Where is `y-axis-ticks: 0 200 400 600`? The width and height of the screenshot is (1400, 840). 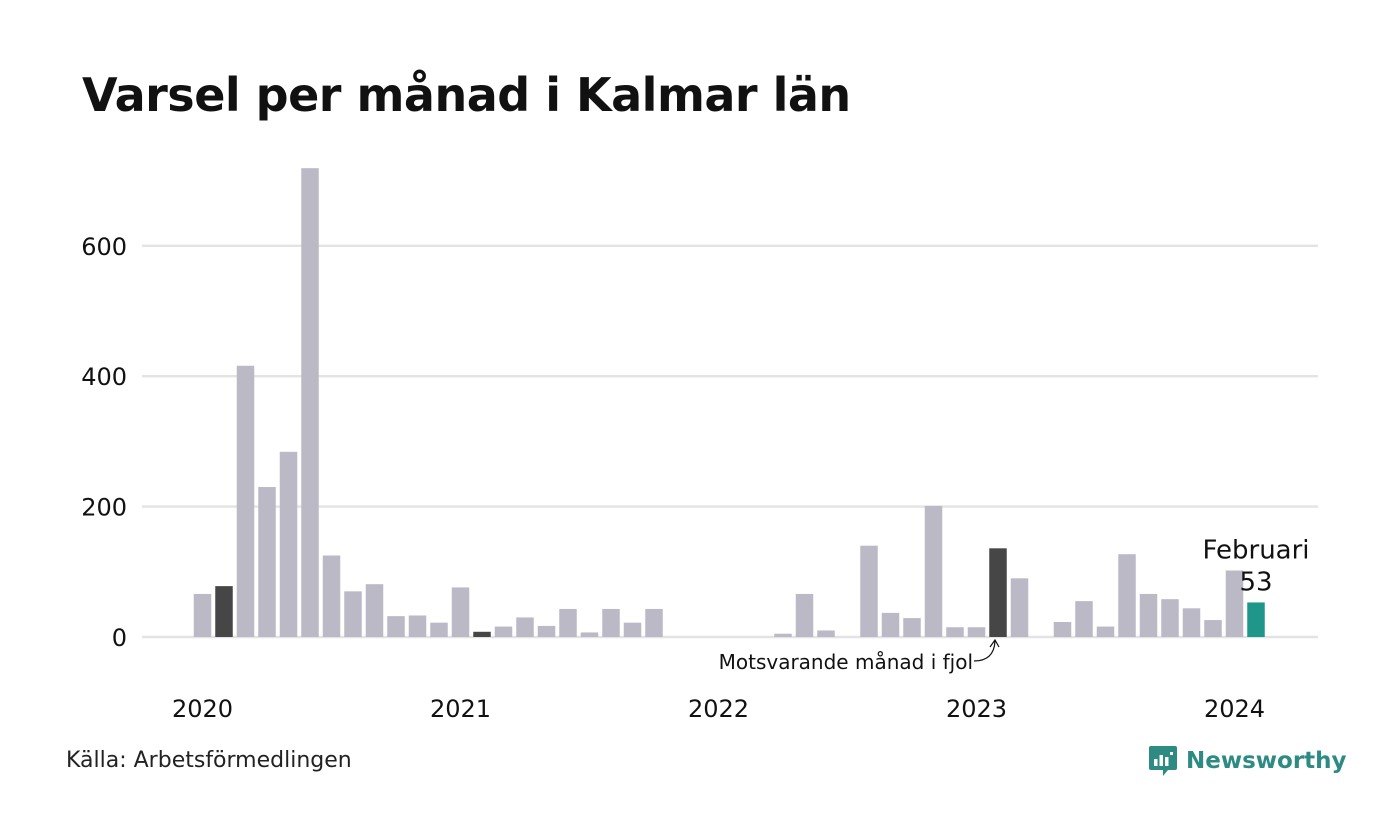 y-axis-ticks: 0 200 400 600 is located at coordinates (104, 442).